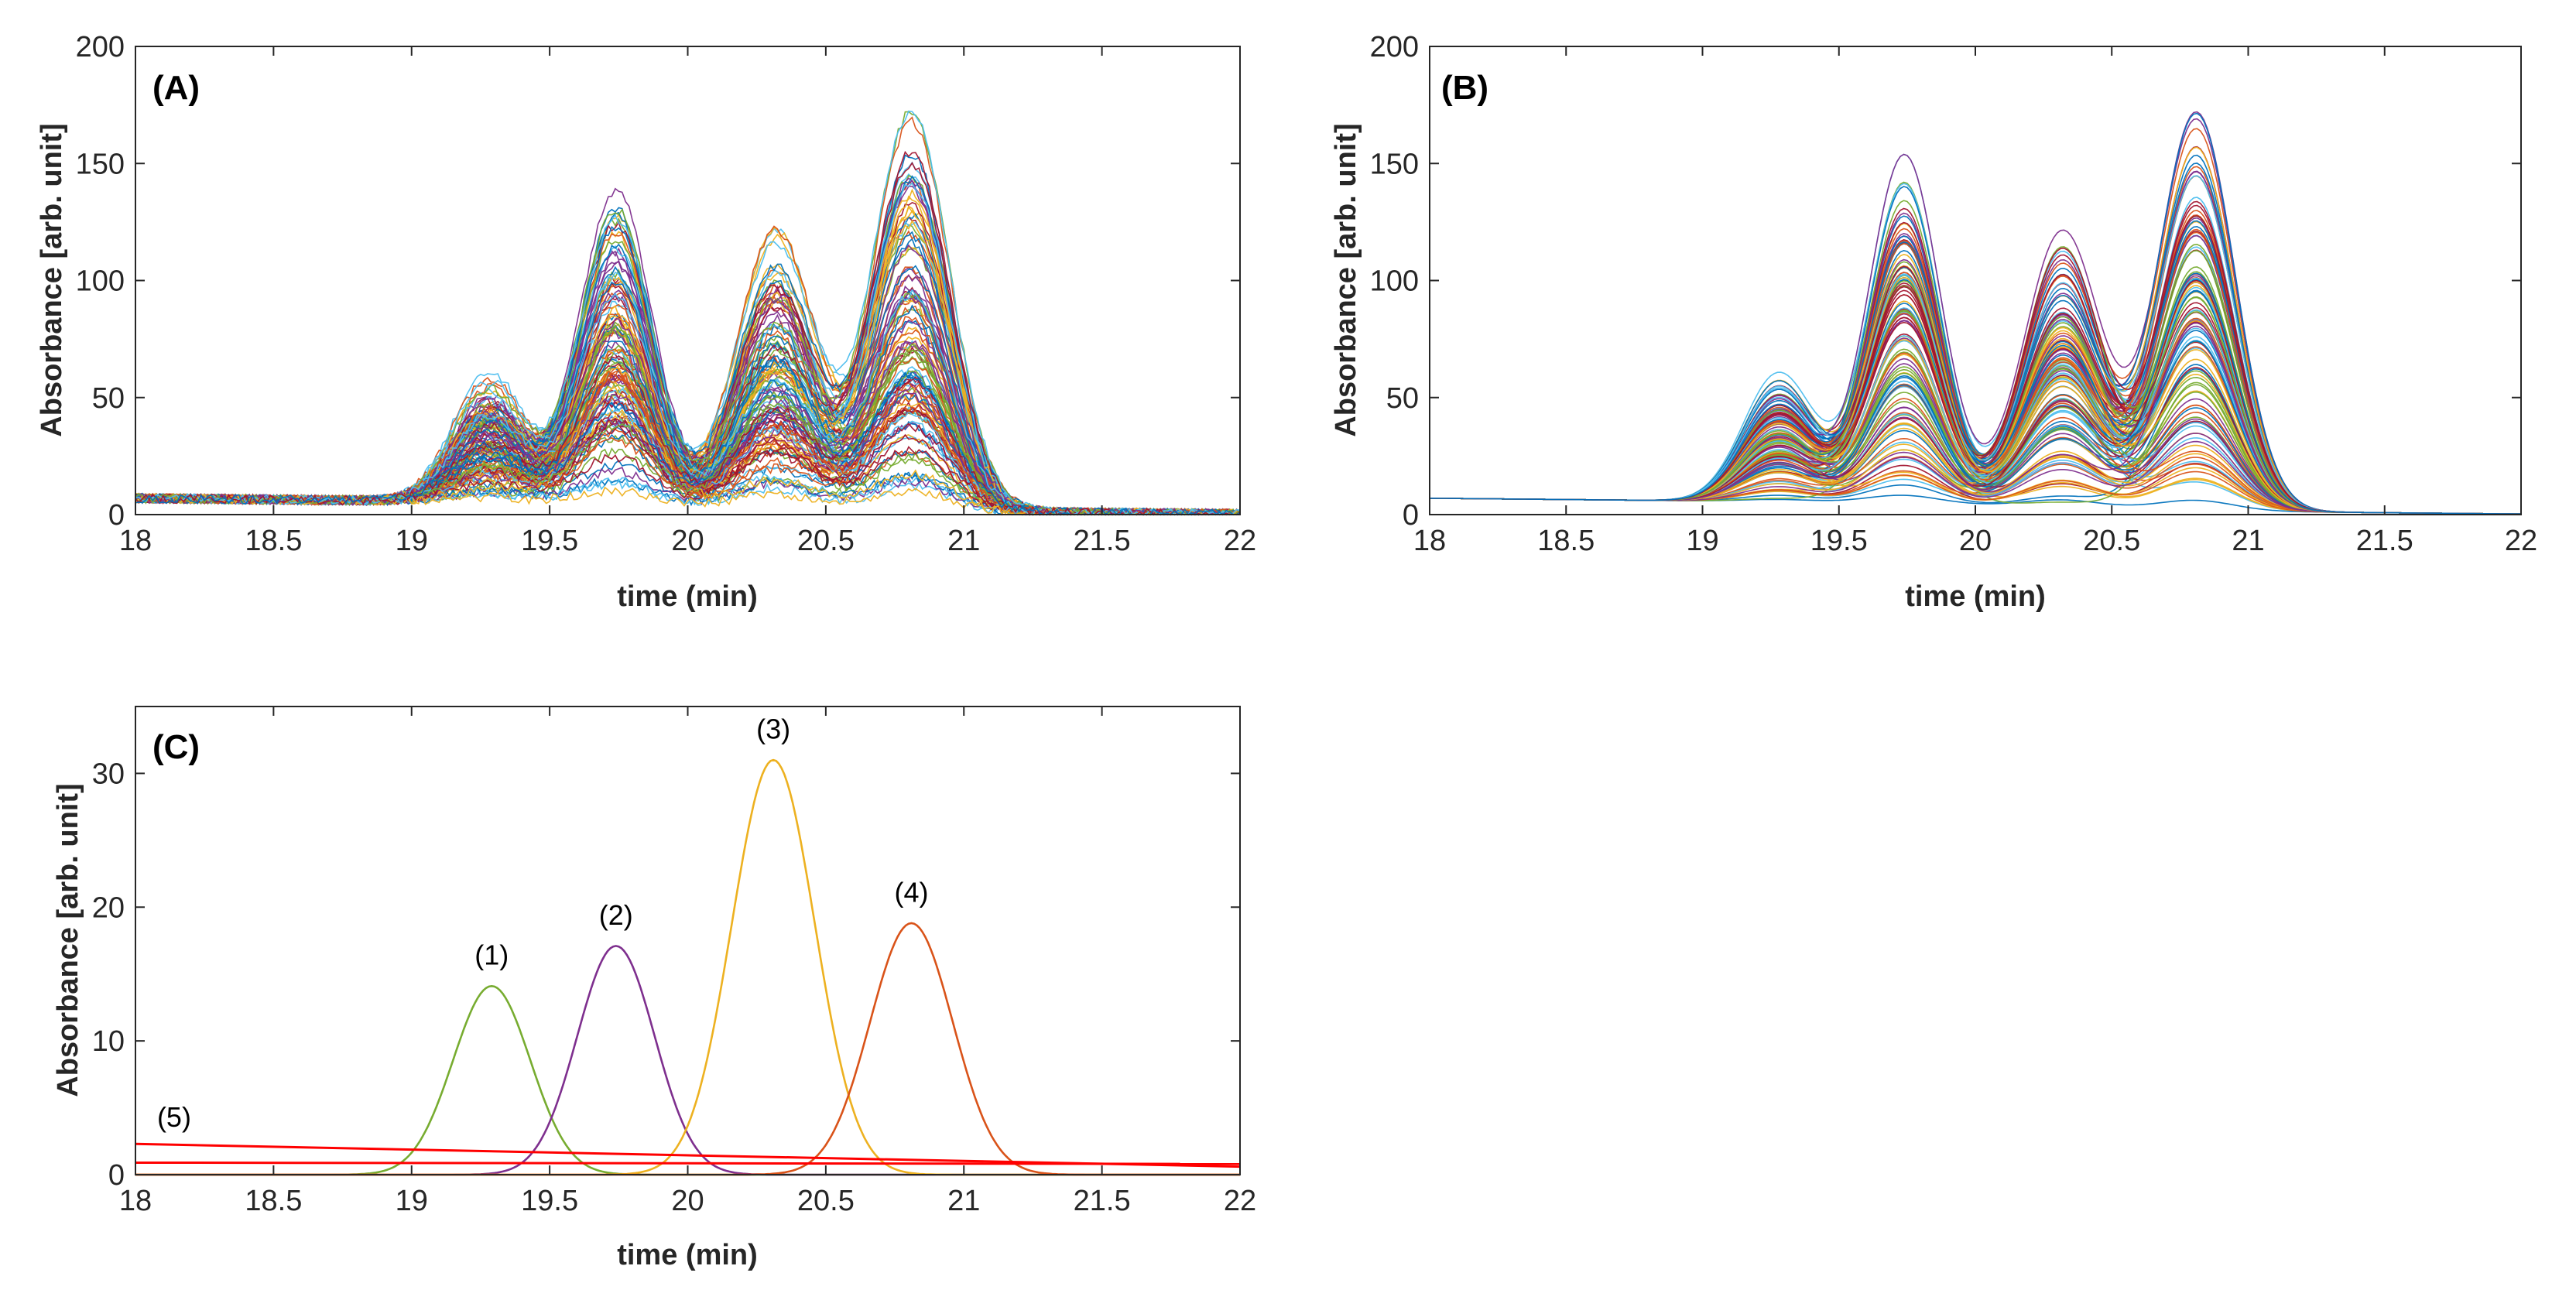  Describe the element at coordinates (174, 1117) in the screenshot. I see `baseline-label: (5)` at that location.